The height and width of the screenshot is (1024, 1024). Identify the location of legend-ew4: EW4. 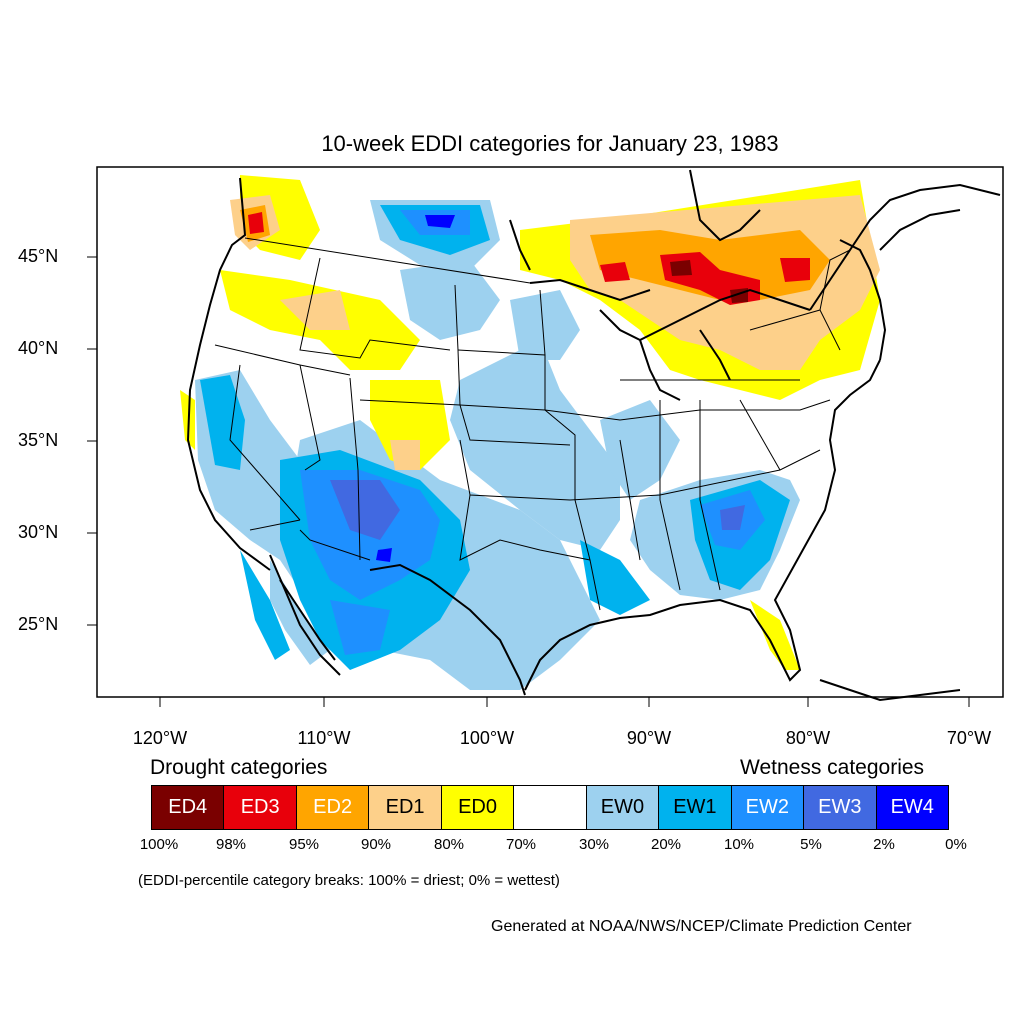
(912, 807).